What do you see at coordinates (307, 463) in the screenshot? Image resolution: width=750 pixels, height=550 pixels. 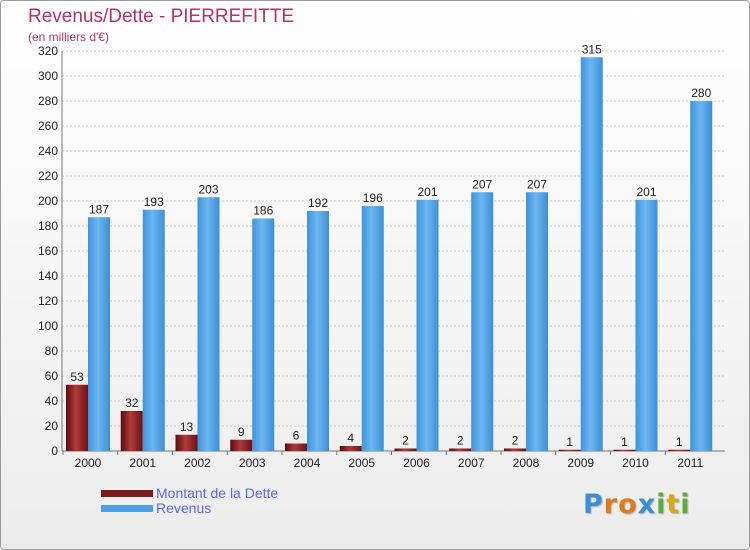 I see `x-tick-label: 2004` at bounding box center [307, 463].